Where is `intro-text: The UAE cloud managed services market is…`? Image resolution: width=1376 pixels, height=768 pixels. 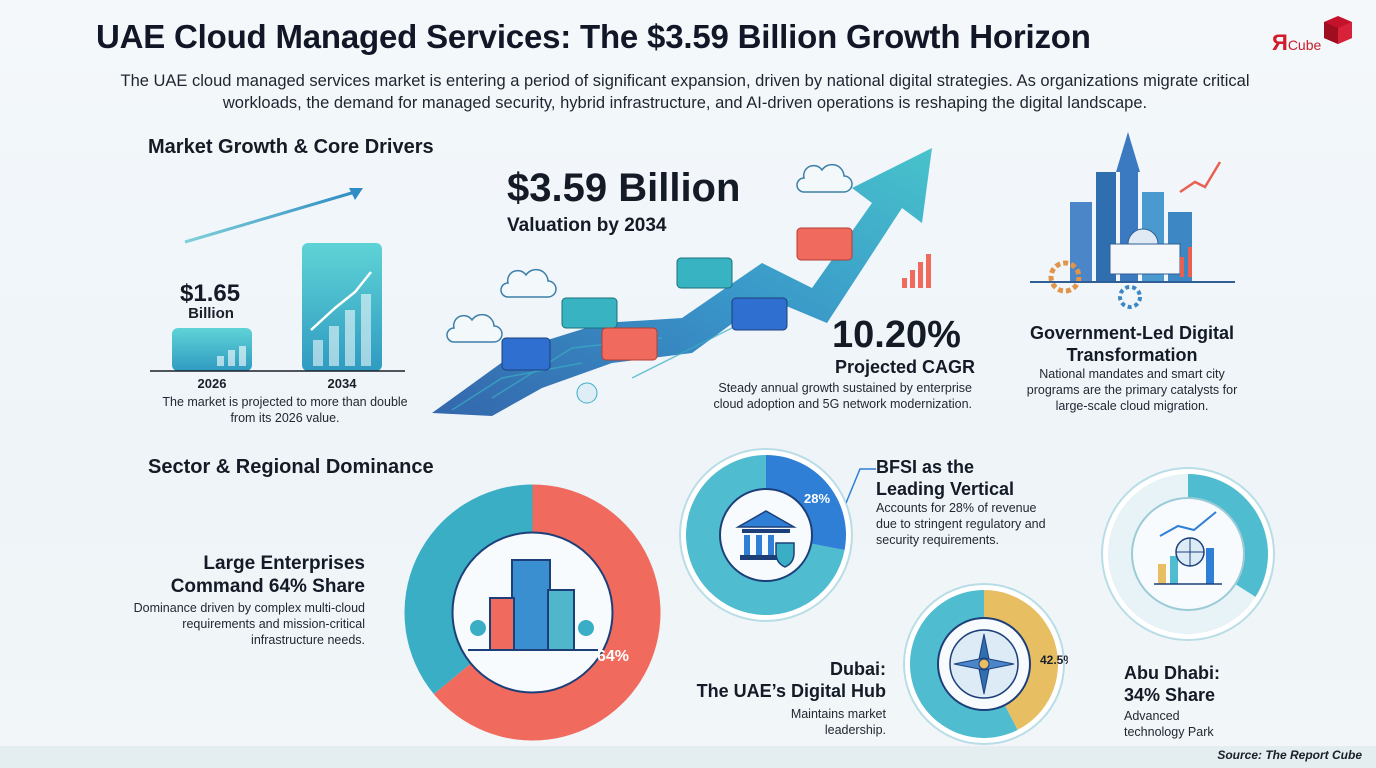
intro-text: The UAE cloud managed services market is… is located at coordinates (685, 92).